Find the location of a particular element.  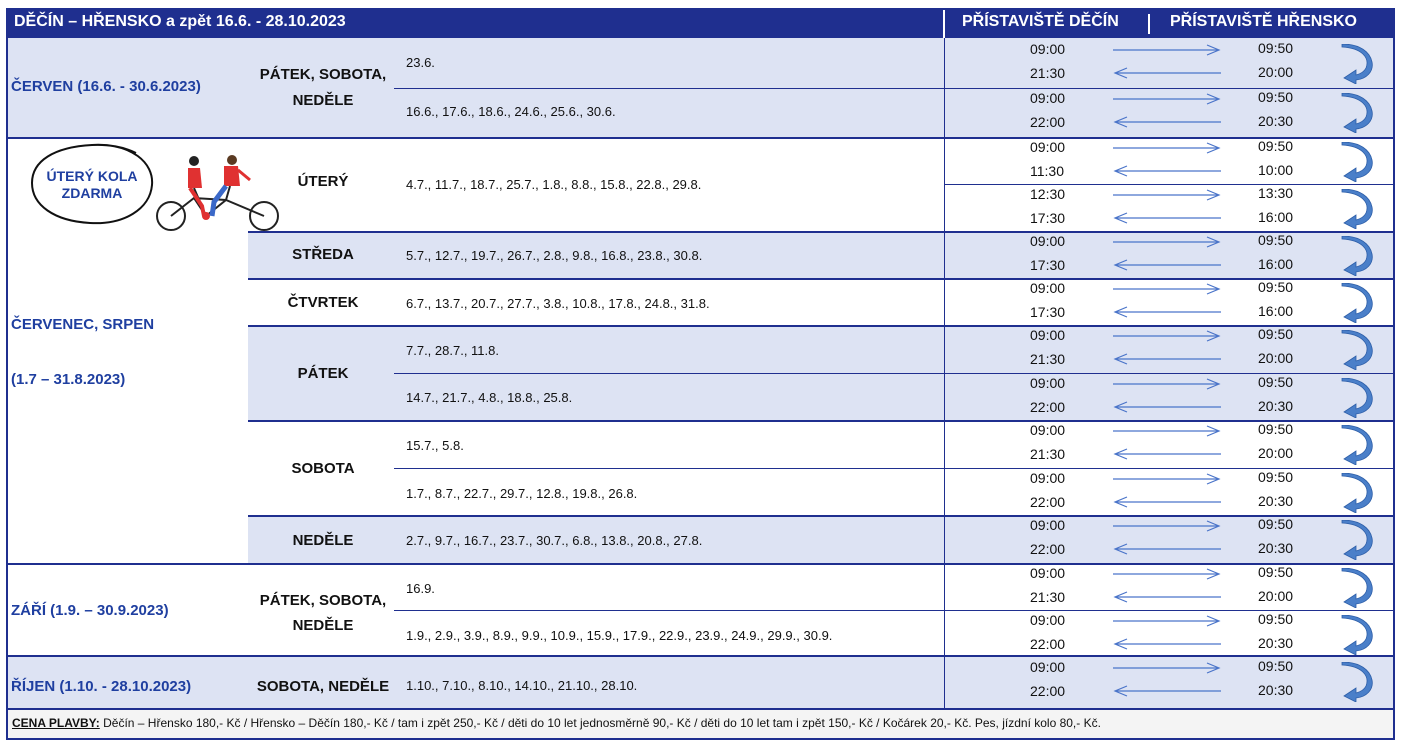

free-bike-badge-text: ÚTERÝ KOLA ZDARMA is located at coordinates (92, 185).